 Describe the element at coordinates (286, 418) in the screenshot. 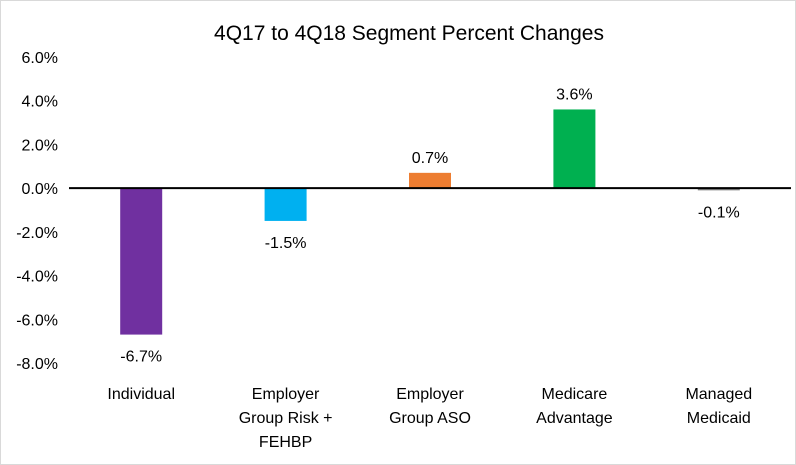

I see `category-label: Employer Group Risk + FEHBP` at that location.